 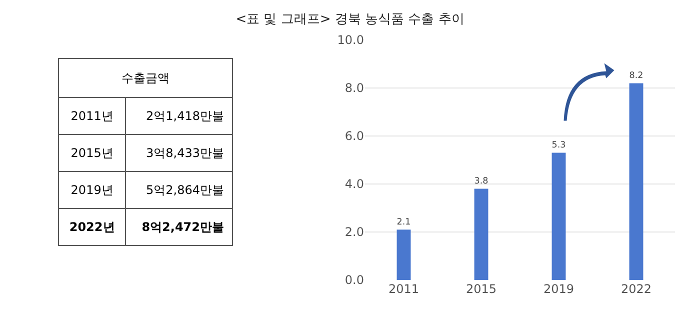 What do you see at coordinates (403, 222) in the screenshot?
I see `data-label: 2.1` at bounding box center [403, 222].